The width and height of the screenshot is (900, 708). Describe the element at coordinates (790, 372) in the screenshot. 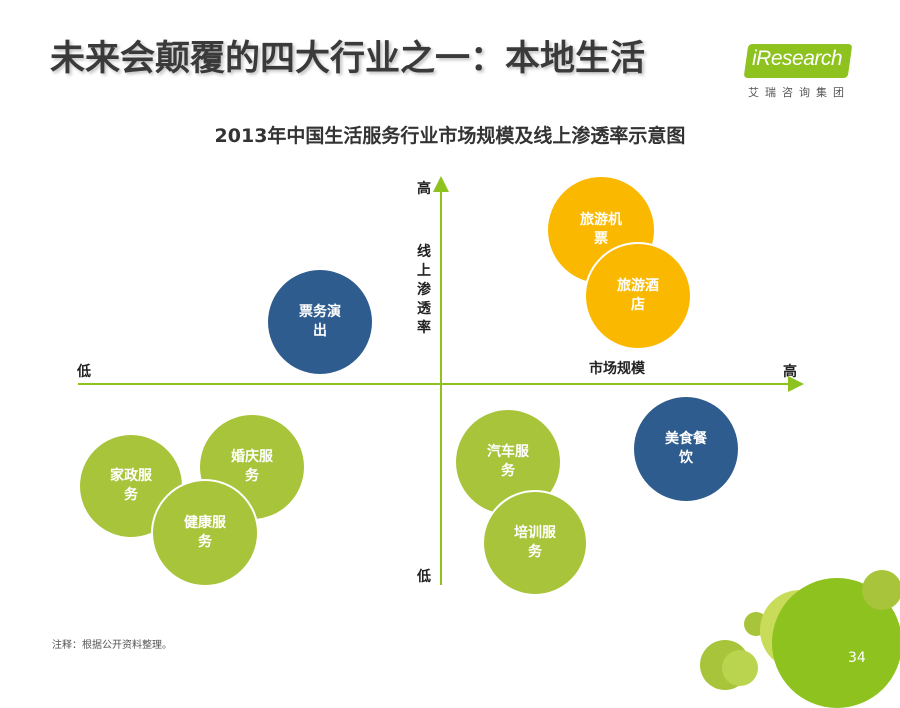

I see `x-axis-high-label: 高` at that location.